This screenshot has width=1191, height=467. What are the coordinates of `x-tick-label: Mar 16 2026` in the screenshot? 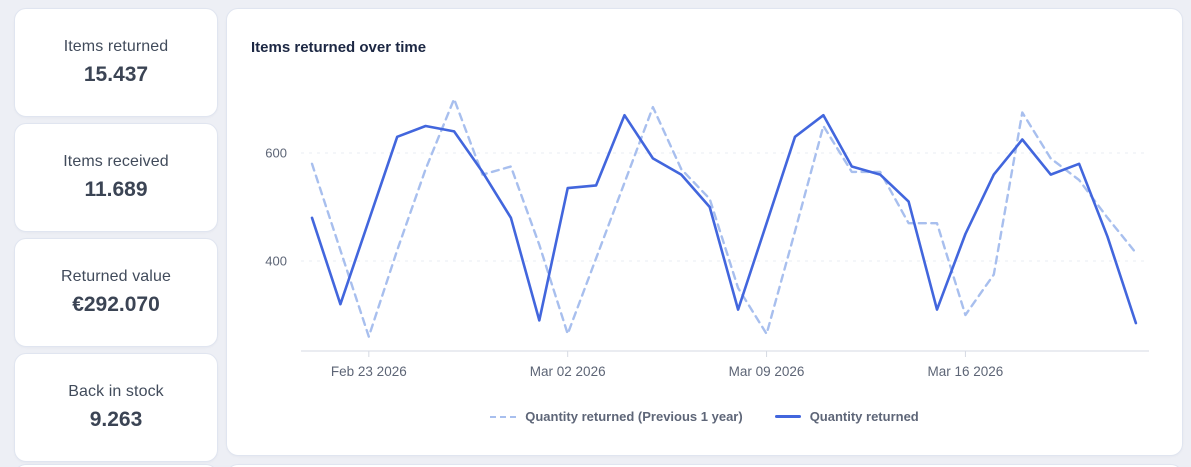 It's located at (966, 371).